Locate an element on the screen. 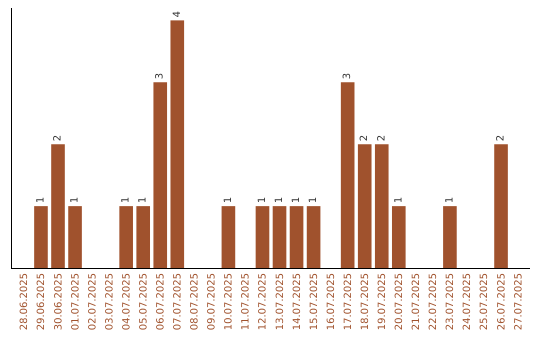 The image size is (540, 340). x-tick-label: 24.07.2025 is located at coordinates (468, 301).